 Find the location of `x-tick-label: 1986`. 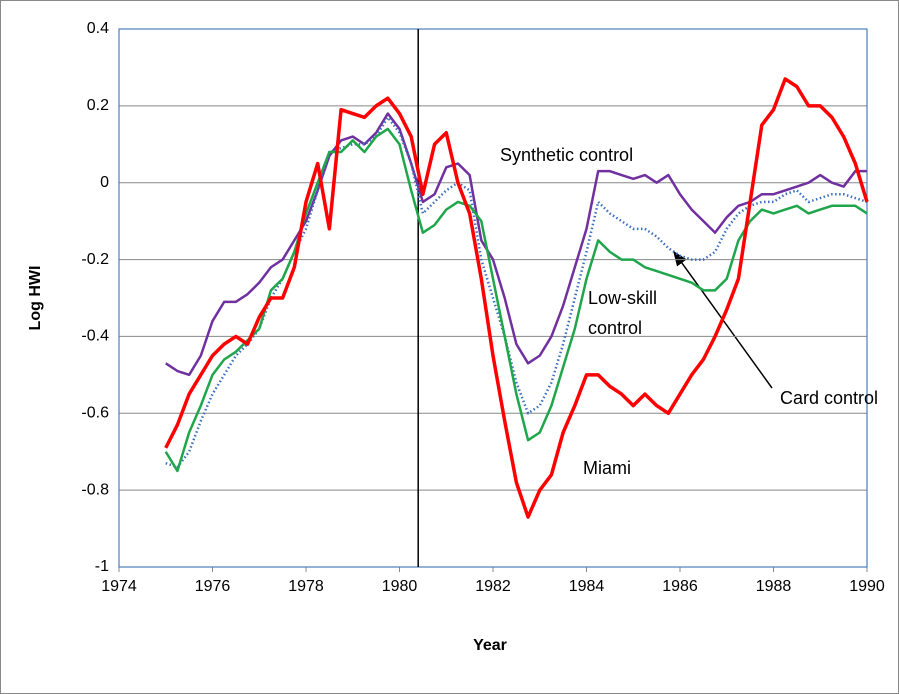

x-tick-label: 1986 is located at coordinates (680, 586).